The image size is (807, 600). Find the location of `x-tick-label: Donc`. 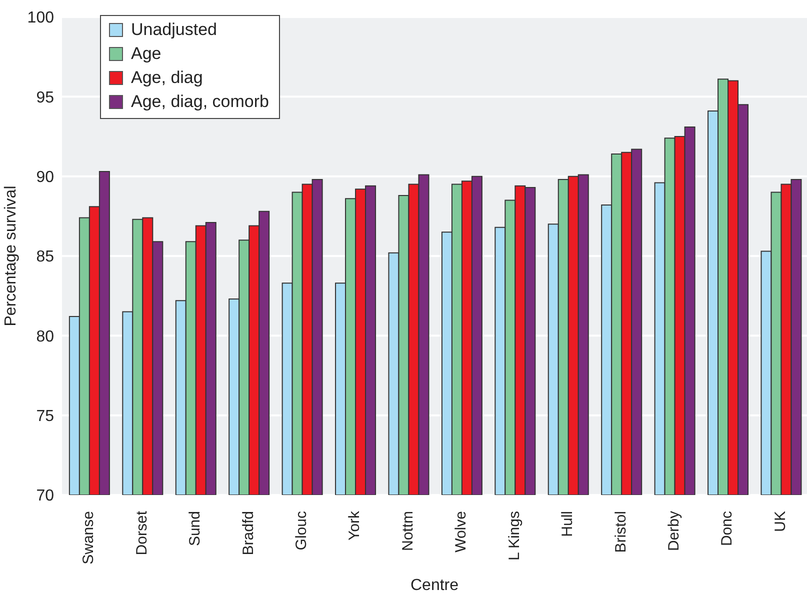

x-tick-label: Donc is located at coordinates (727, 528).